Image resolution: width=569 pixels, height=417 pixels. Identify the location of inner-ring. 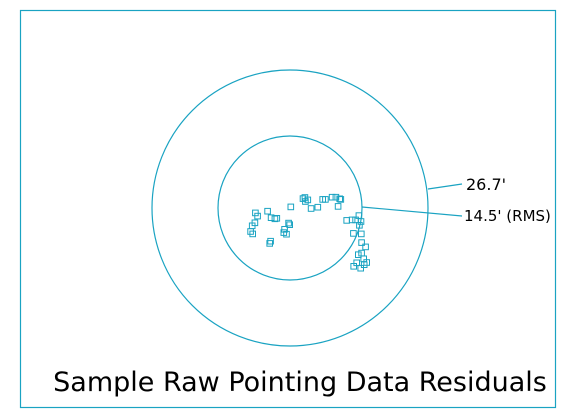
(290, 208).